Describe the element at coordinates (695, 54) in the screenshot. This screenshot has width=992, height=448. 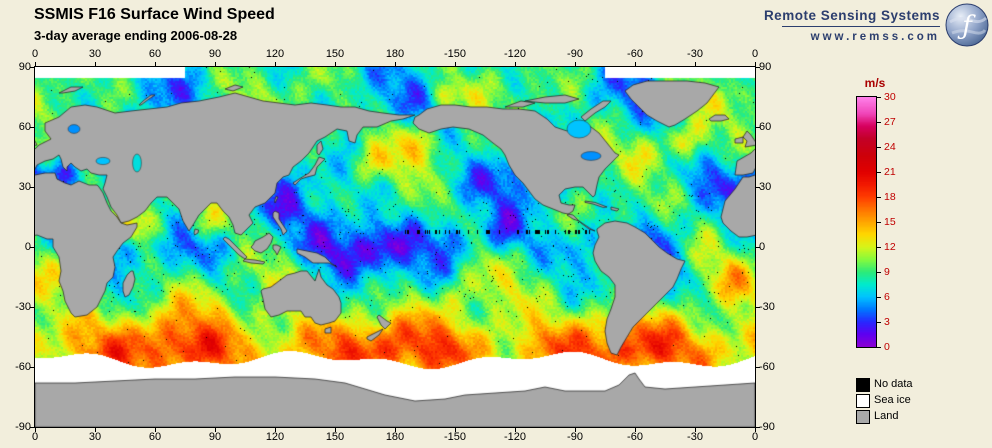
I see `lon-tick-label-top: -30` at that location.